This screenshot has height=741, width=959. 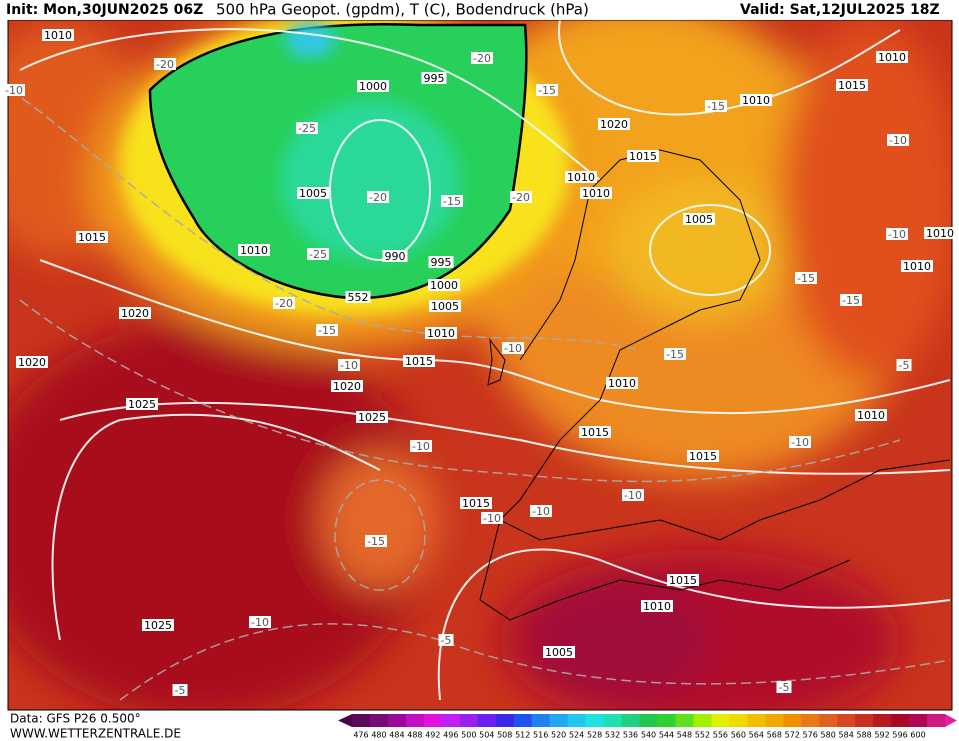 What do you see at coordinates (840, 10) in the screenshot?
I see `valid-time: Valid: Sat,12JUL2025 18Z` at bounding box center [840, 10].